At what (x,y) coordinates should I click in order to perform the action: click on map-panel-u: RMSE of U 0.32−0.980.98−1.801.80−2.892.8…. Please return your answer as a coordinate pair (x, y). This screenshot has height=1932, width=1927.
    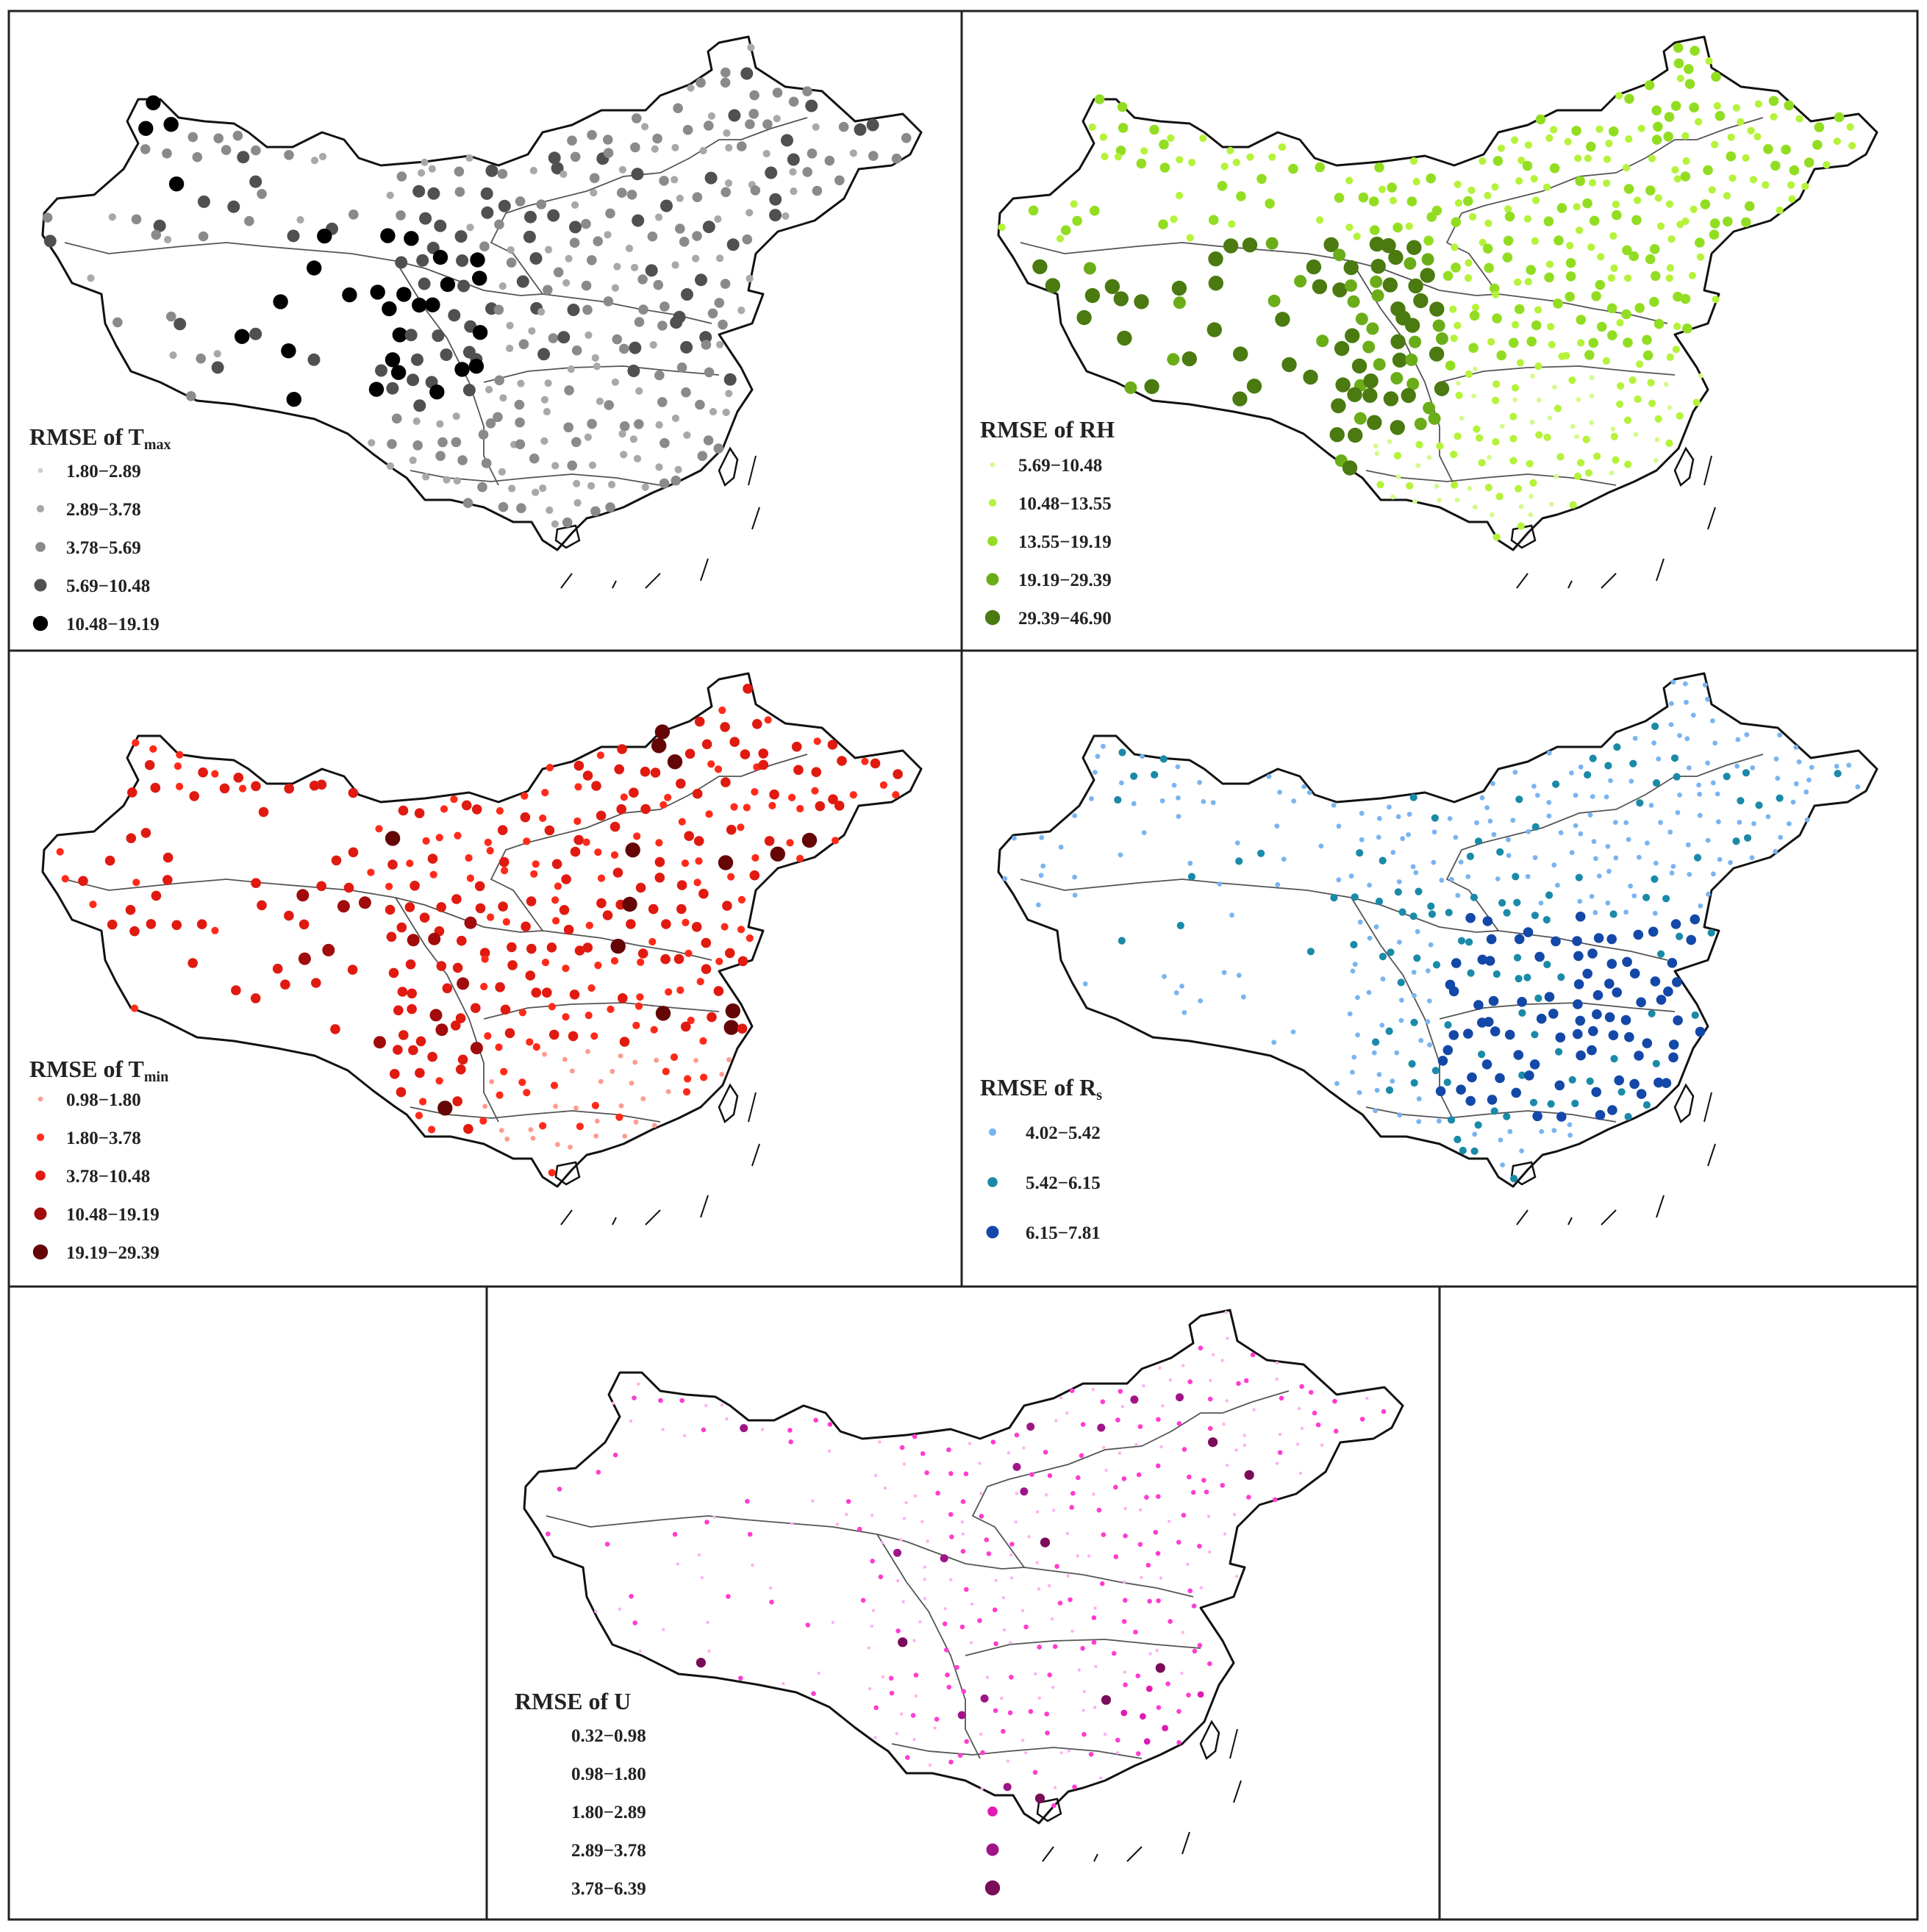
    Looking at the image, I should click on (959, 1604).